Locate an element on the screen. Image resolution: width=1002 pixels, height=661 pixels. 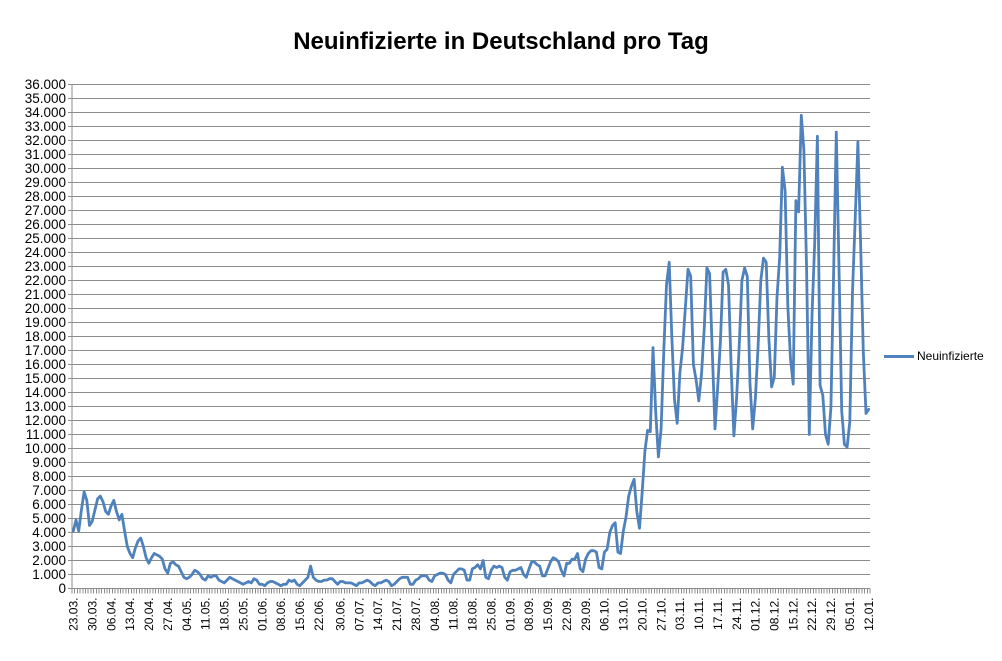
x-axis-tick-label: 05.01. is located at coordinates (850, 614).